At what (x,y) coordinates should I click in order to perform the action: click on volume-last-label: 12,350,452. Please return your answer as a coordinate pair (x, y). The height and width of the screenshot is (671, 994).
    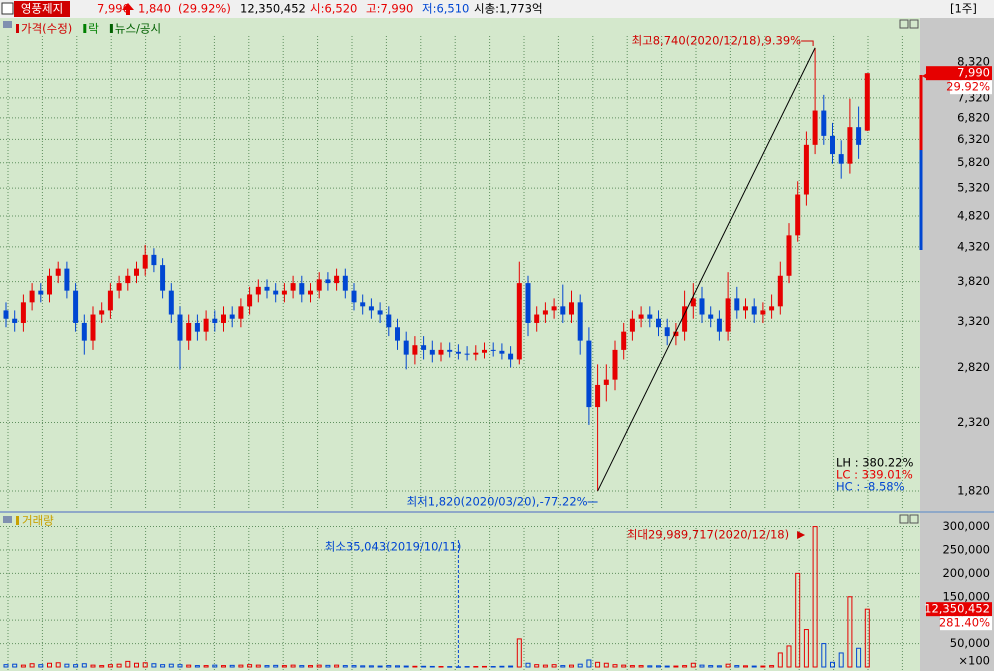
    Looking at the image, I should click on (957, 609).